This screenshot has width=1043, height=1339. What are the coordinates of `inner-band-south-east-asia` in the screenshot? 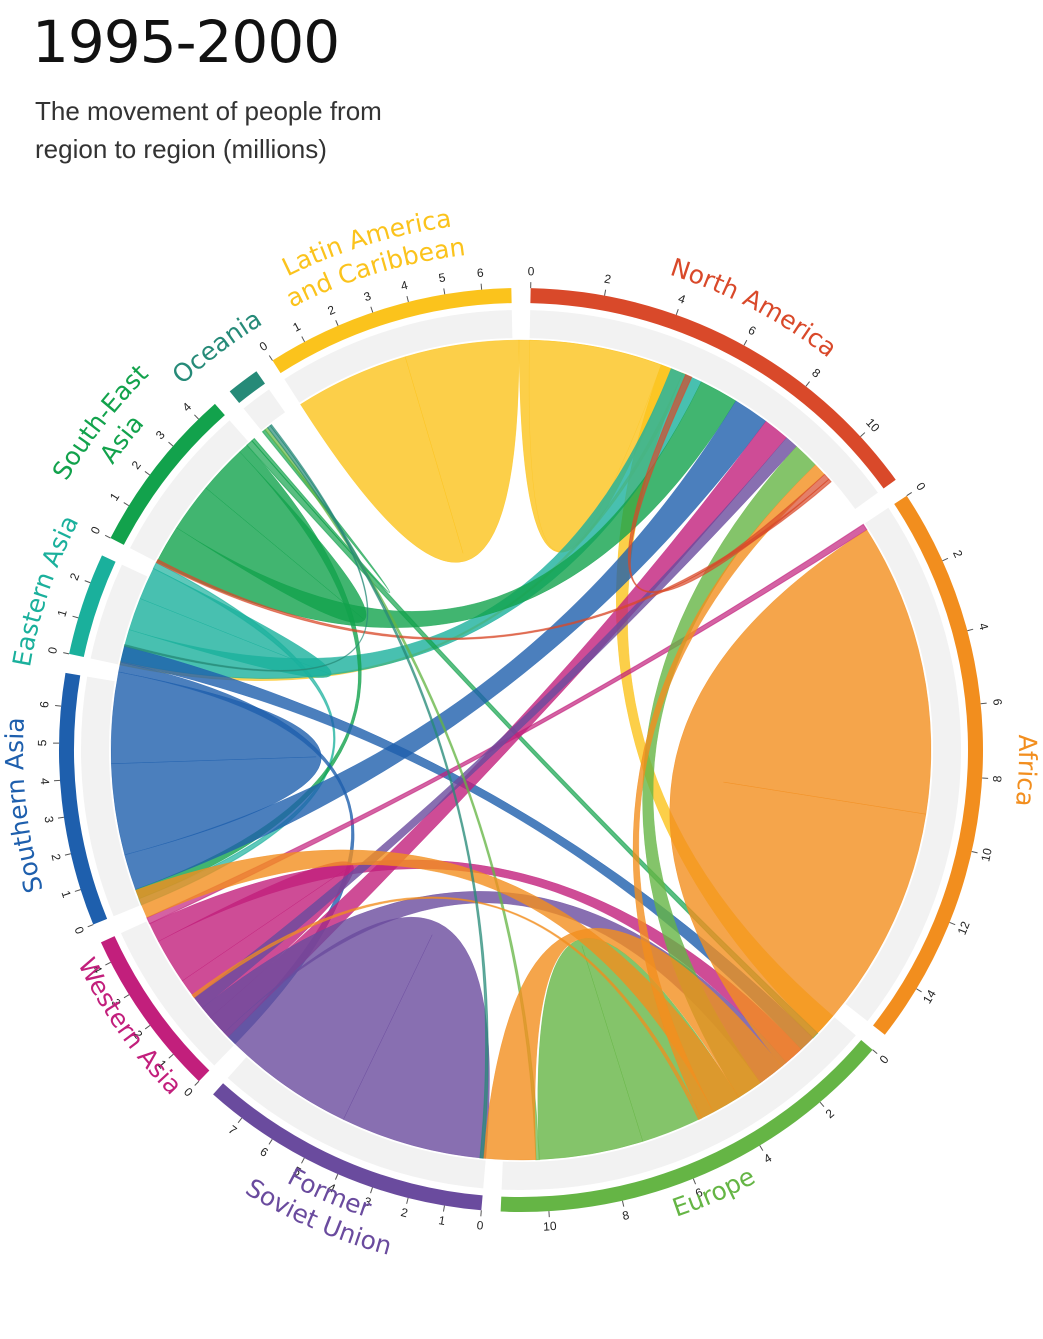 It's located at (189, 490).